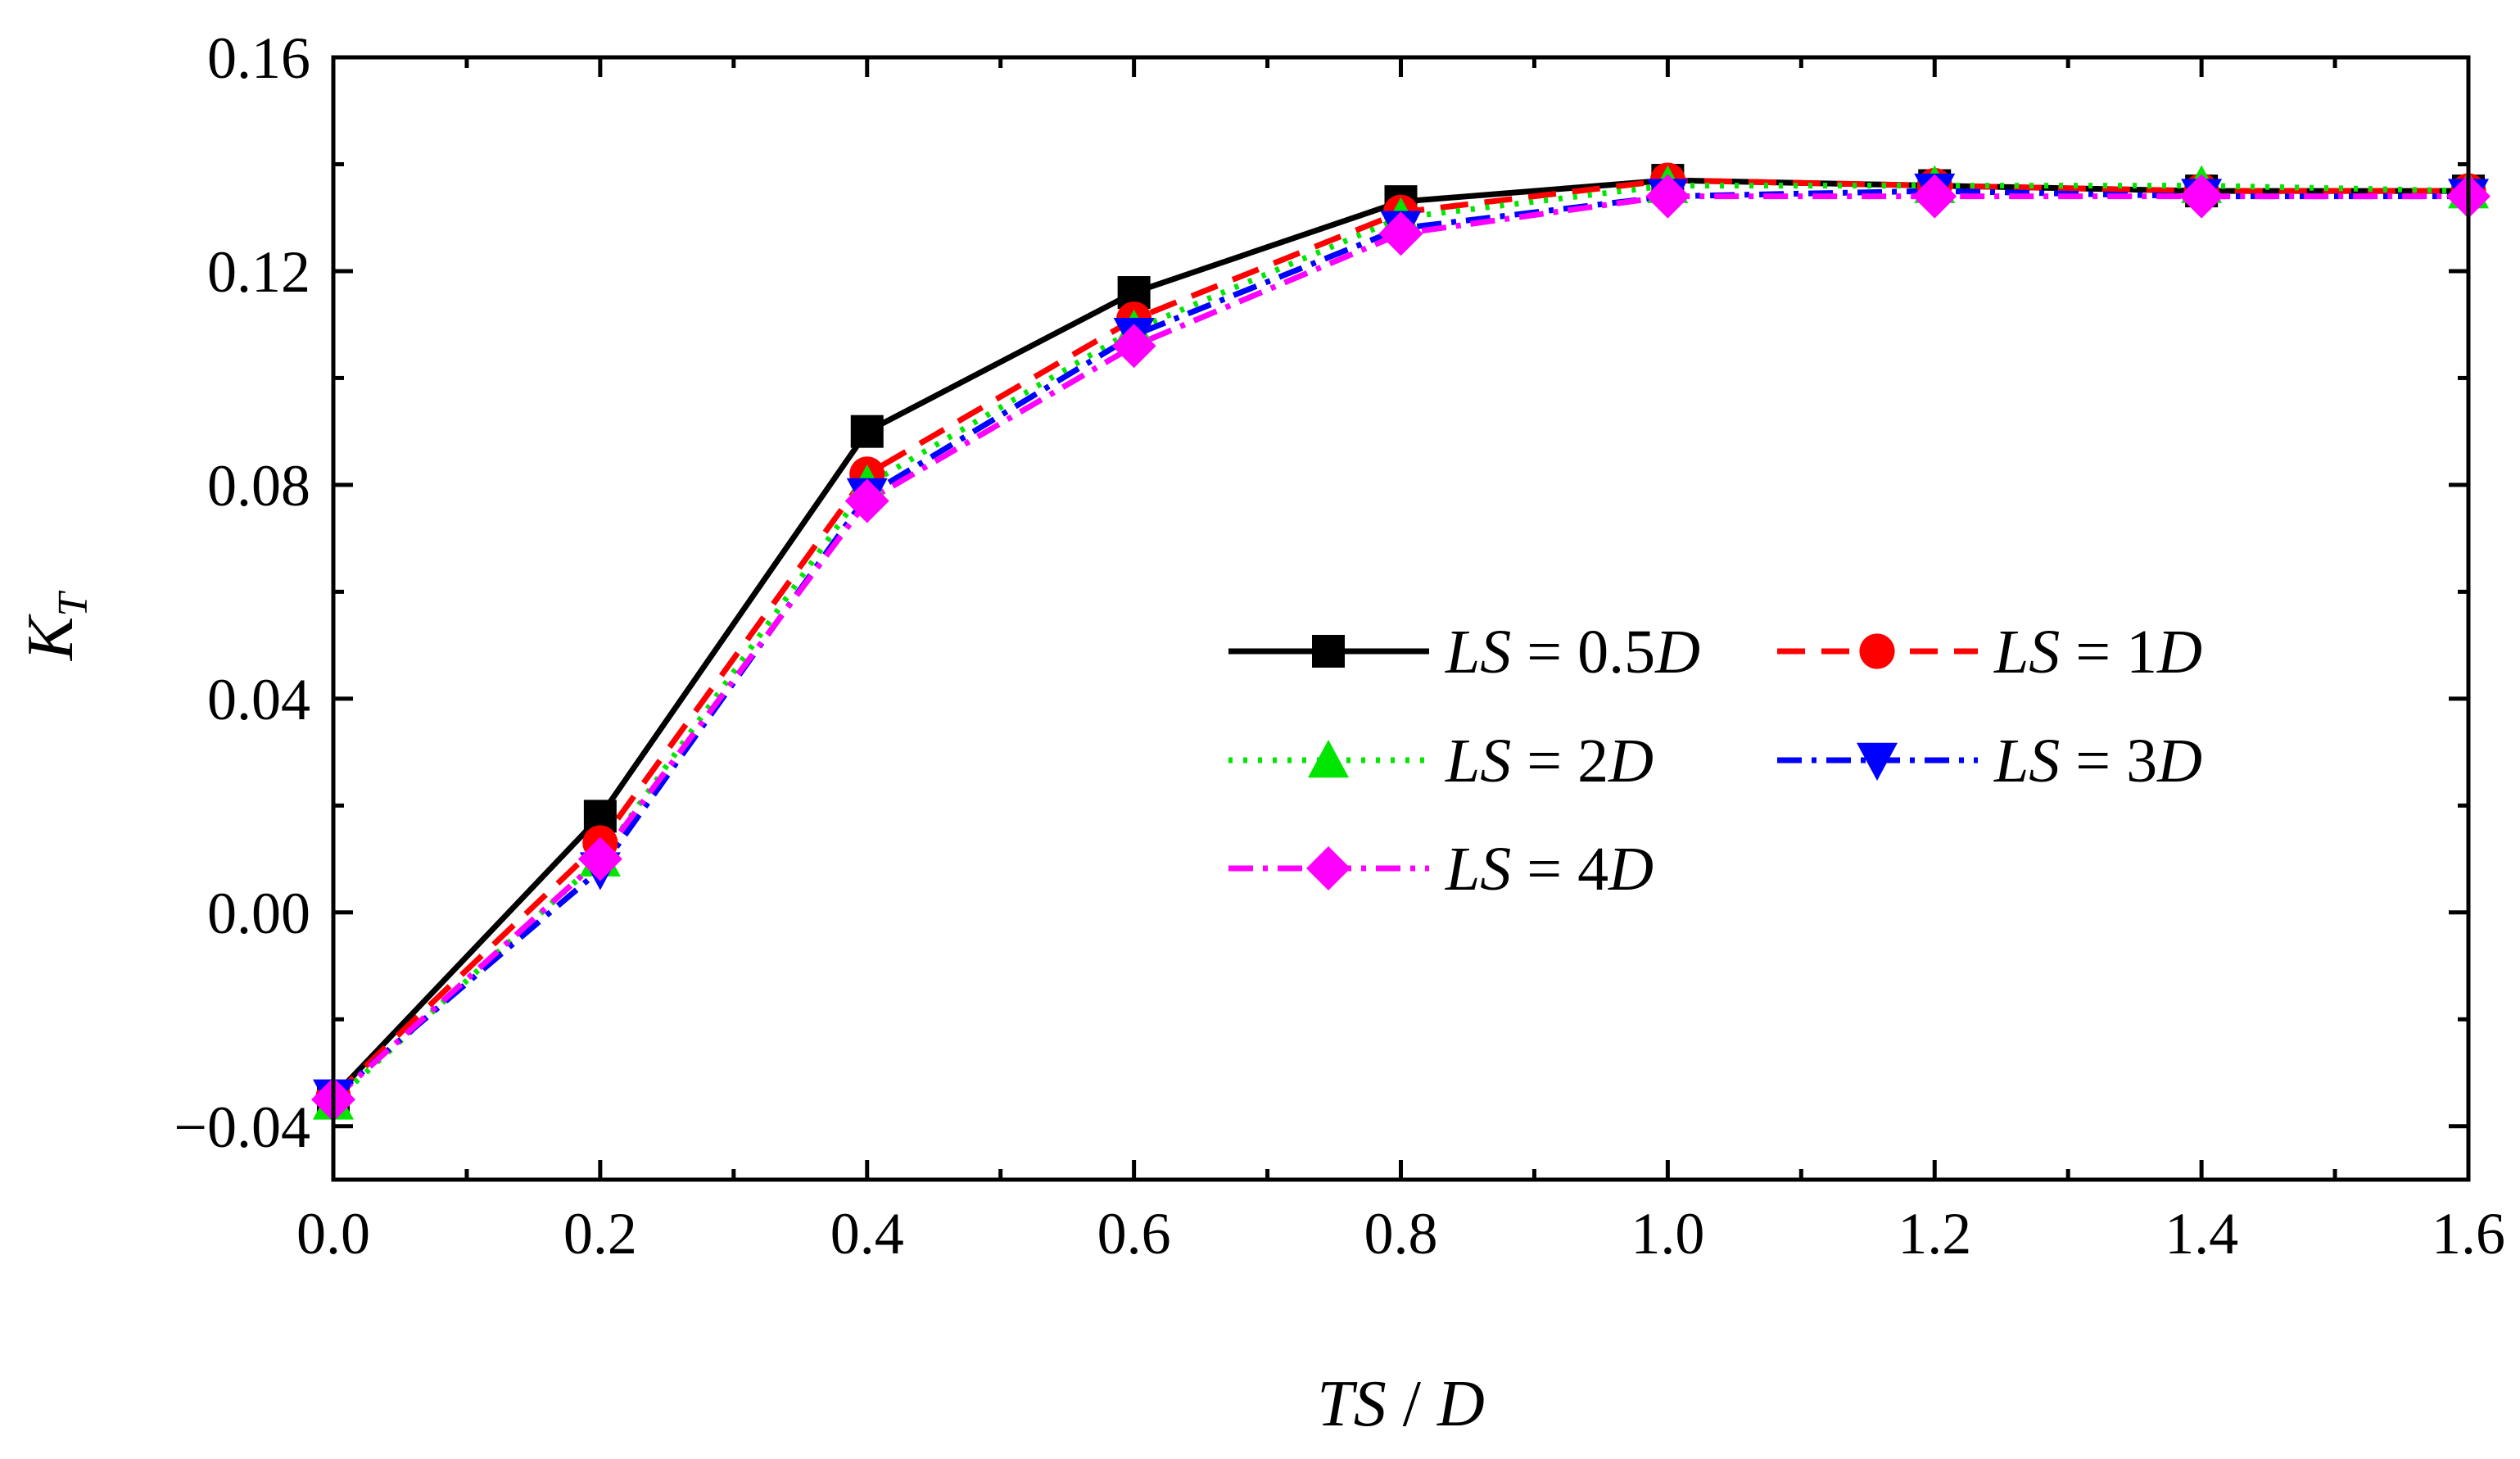 This screenshot has height=1459, width=2520. I want to click on x-axis-label: TS / D, so click(1401, 1404).